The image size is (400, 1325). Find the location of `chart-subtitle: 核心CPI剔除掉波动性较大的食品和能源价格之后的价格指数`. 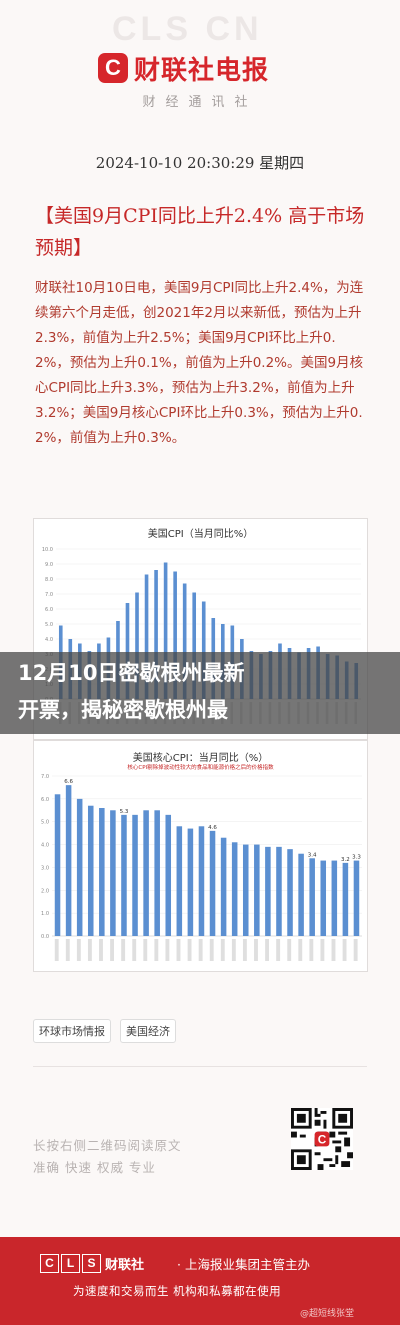

chart-subtitle: 核心CPI剔除掉波动性较大的食品和能源价格之后的价格指数 is located at coordinates (200, 768).